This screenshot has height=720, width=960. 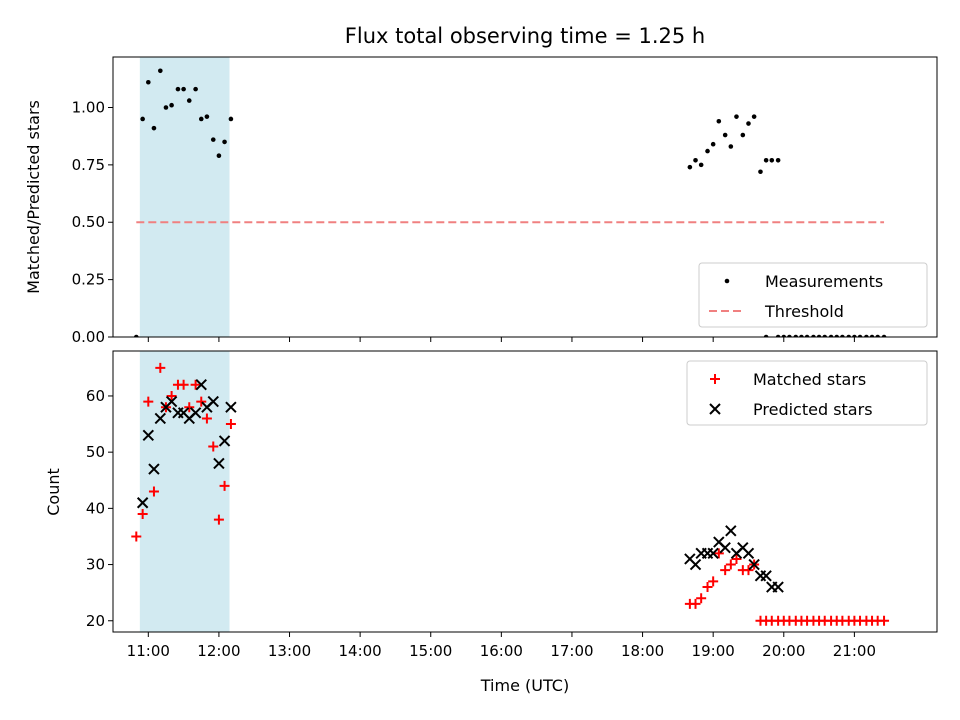 I want to click on x-tick-label: 14:00, so click(x=360, y=651).